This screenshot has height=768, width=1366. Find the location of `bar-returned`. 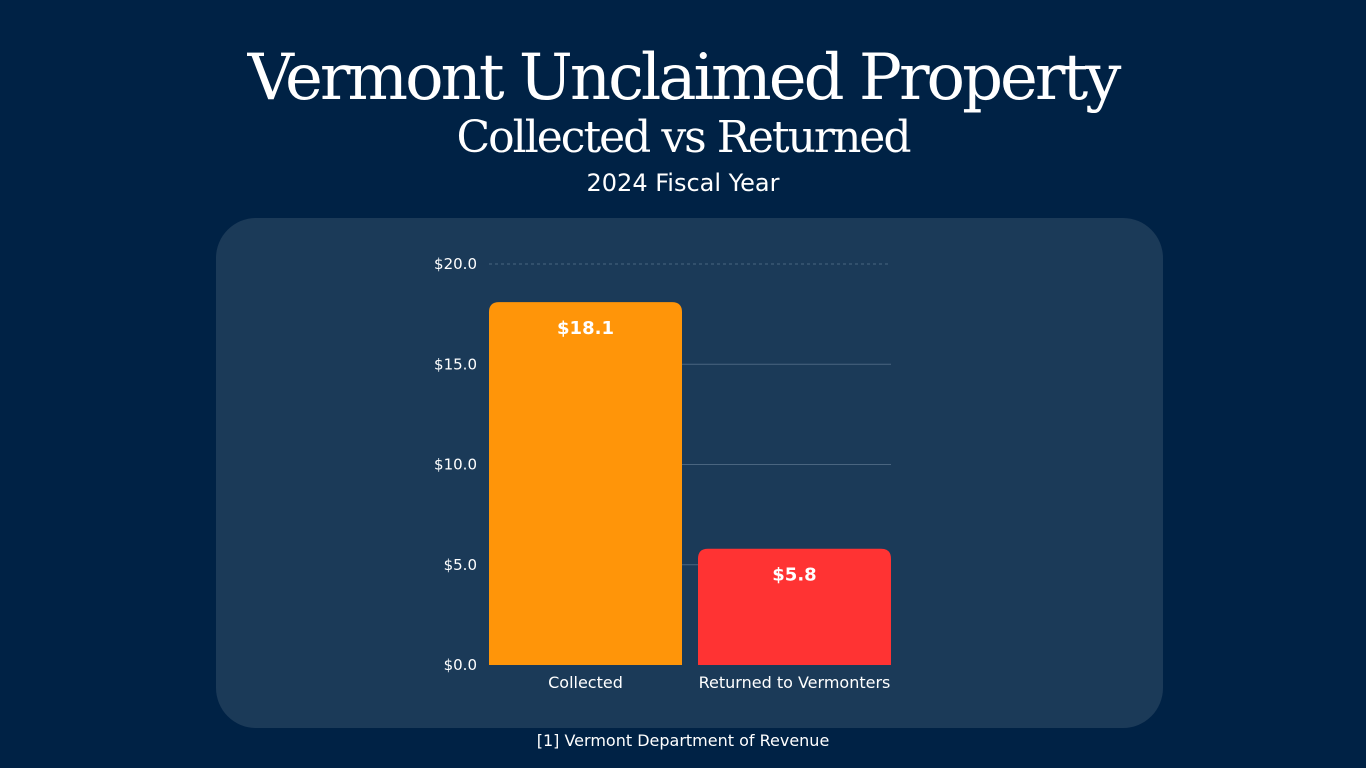

bar-returned is located at coordinates (794, 606).